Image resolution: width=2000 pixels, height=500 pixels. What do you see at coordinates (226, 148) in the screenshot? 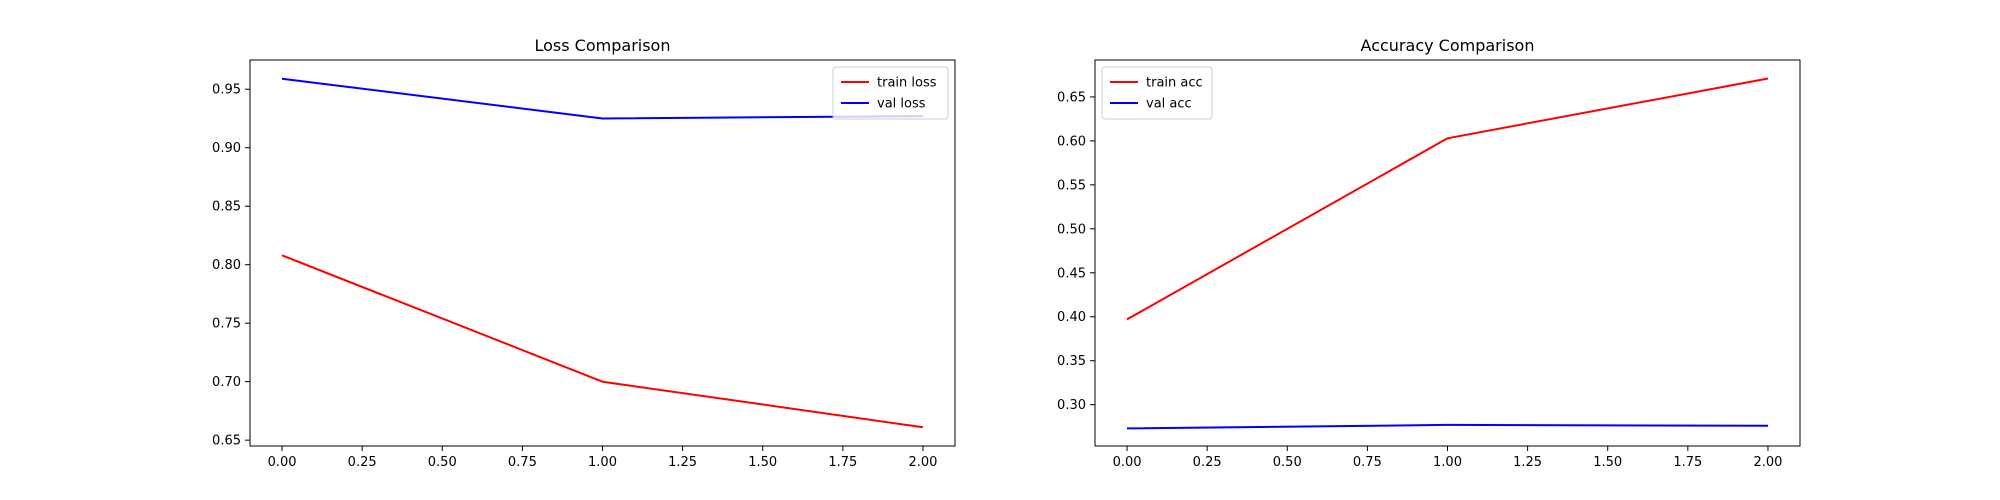
I see `y-tick-label: 0.90` at bounding box center [226, 148].